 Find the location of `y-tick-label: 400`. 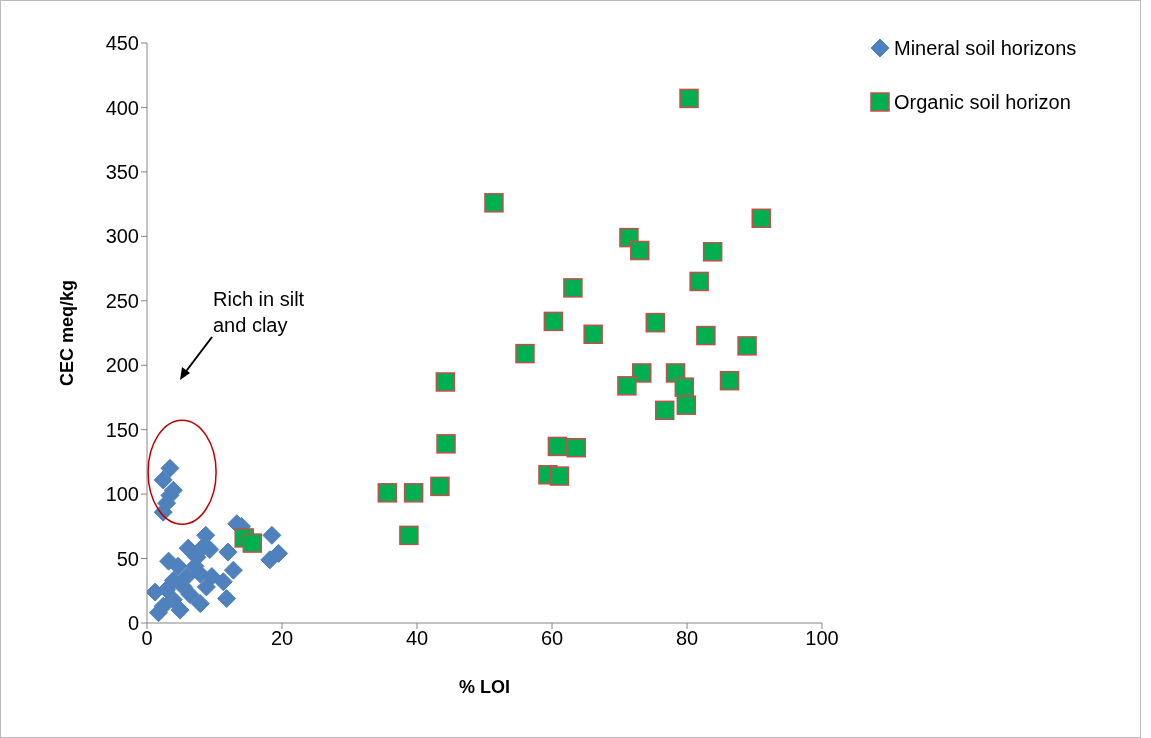

y-tick-label: 400 is located at coordinates (122, 107).